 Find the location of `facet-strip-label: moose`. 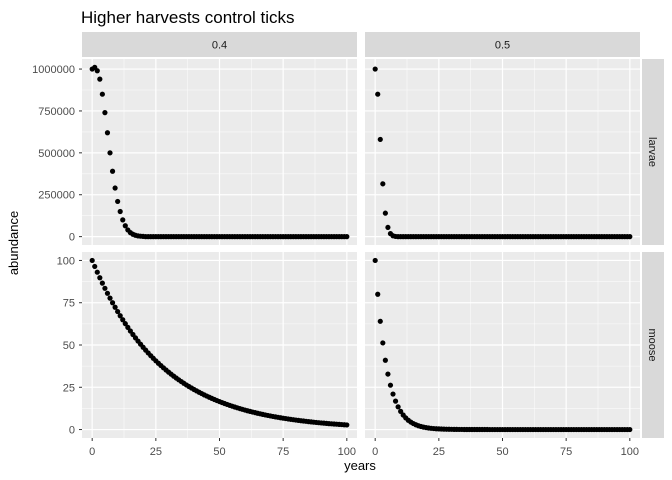

facet-strip-label: moose is located at coordinates (652, 344).